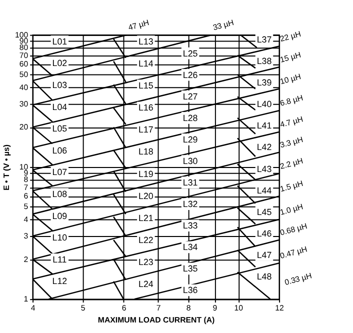 The height and width of the screenshot is (333, 353). I want to click on y-tick-label: 5, so click(26, 207).